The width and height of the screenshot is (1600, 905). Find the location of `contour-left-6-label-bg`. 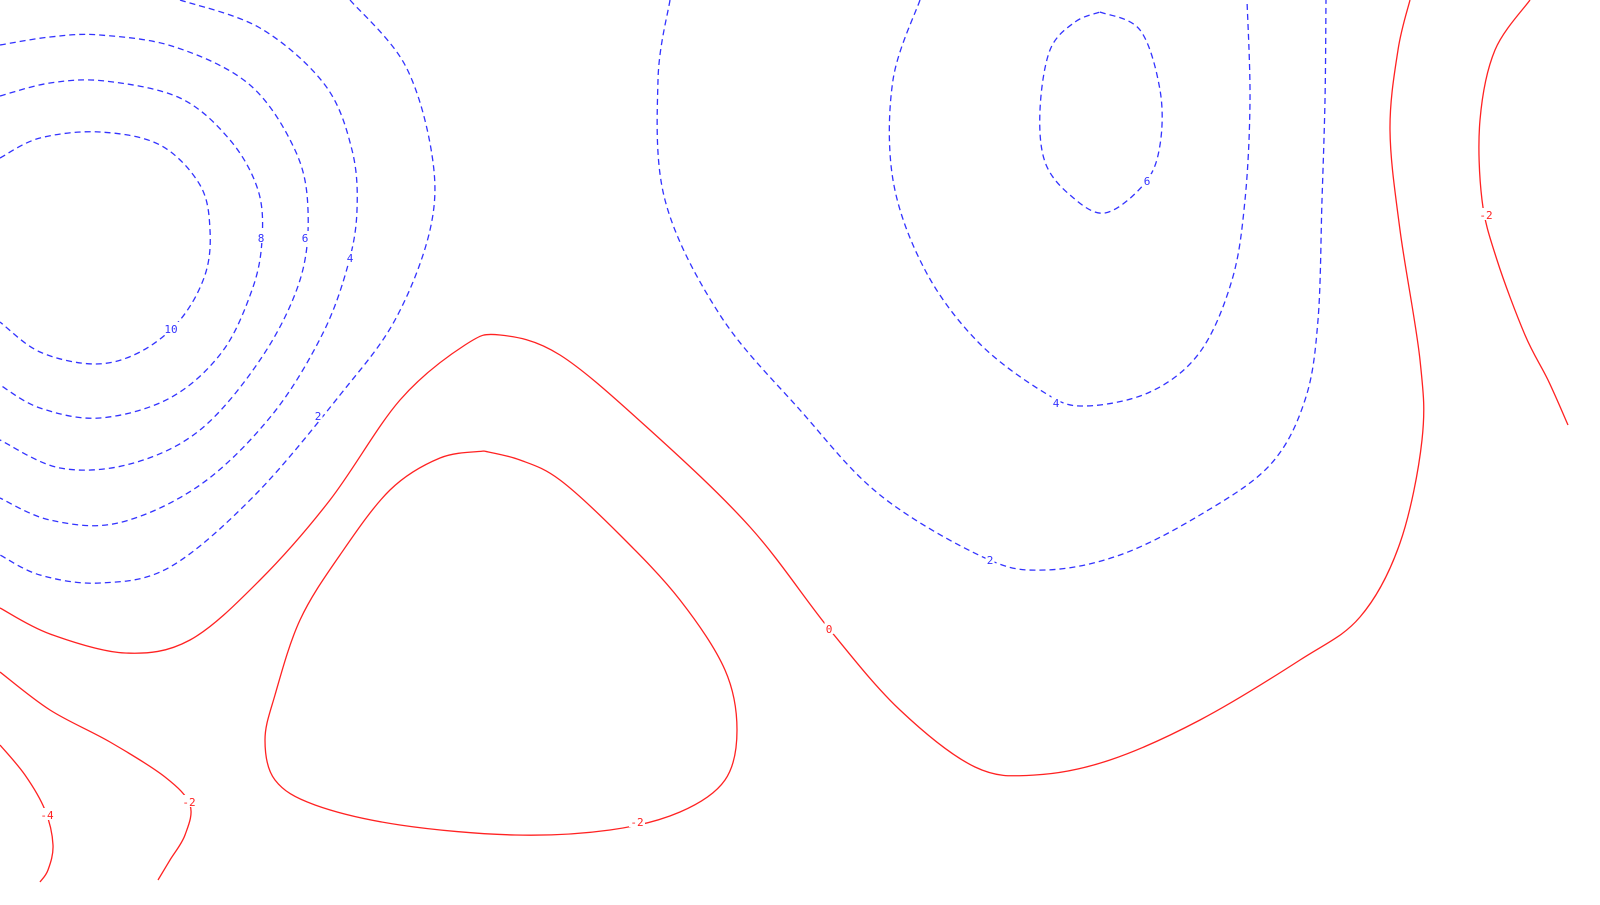

contour-left-6-label-bg is located at coordinates (305, 237).